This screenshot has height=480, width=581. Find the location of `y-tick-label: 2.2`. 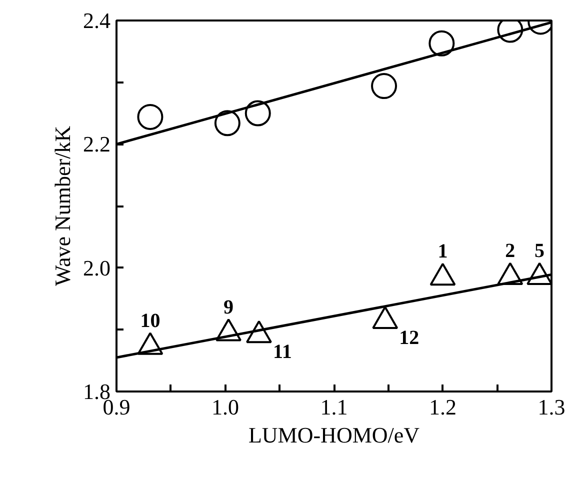

y-tick-label: 2.2 is located at coordinates (96, 144).